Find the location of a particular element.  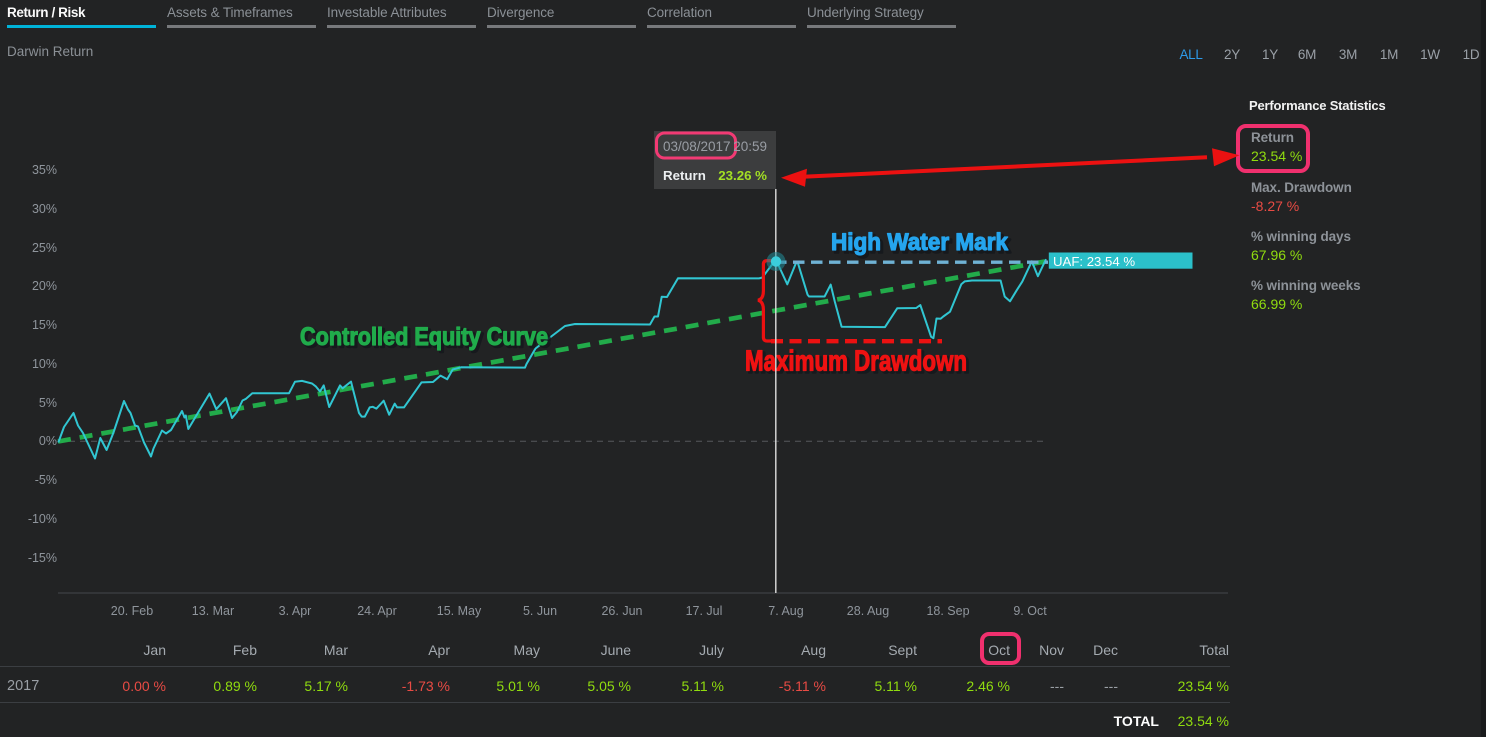

svg-text: Return is located at coordinates (684, 175).